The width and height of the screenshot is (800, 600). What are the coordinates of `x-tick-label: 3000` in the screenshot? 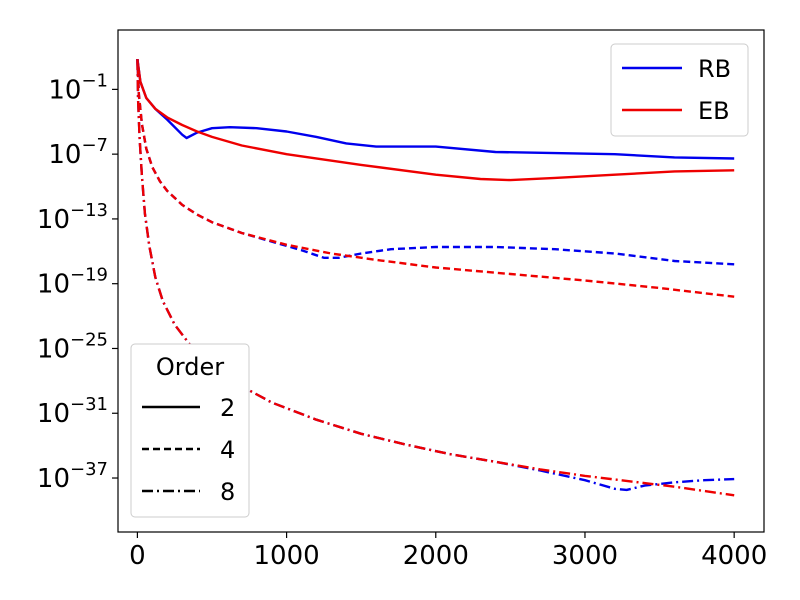 It's located at (585, 556).